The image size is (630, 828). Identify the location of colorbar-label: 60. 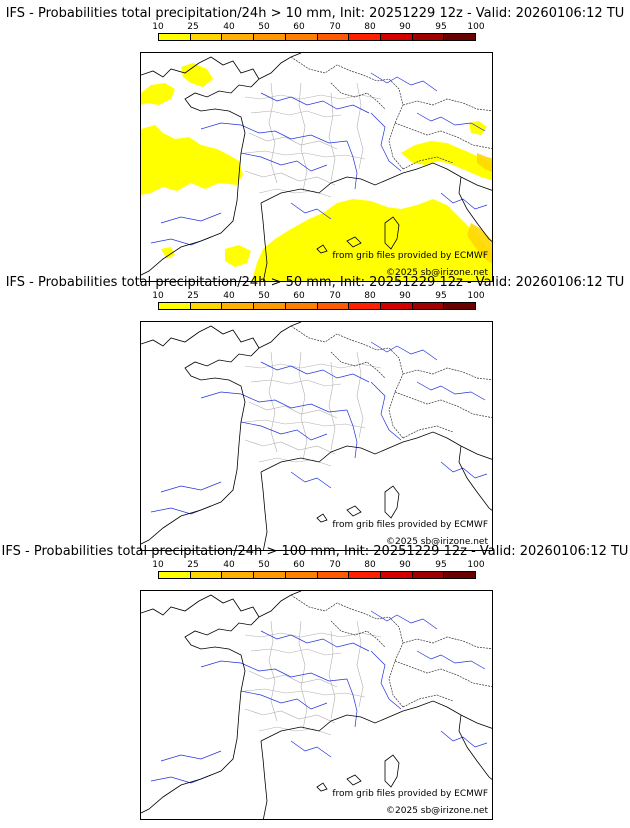
(299, 27).